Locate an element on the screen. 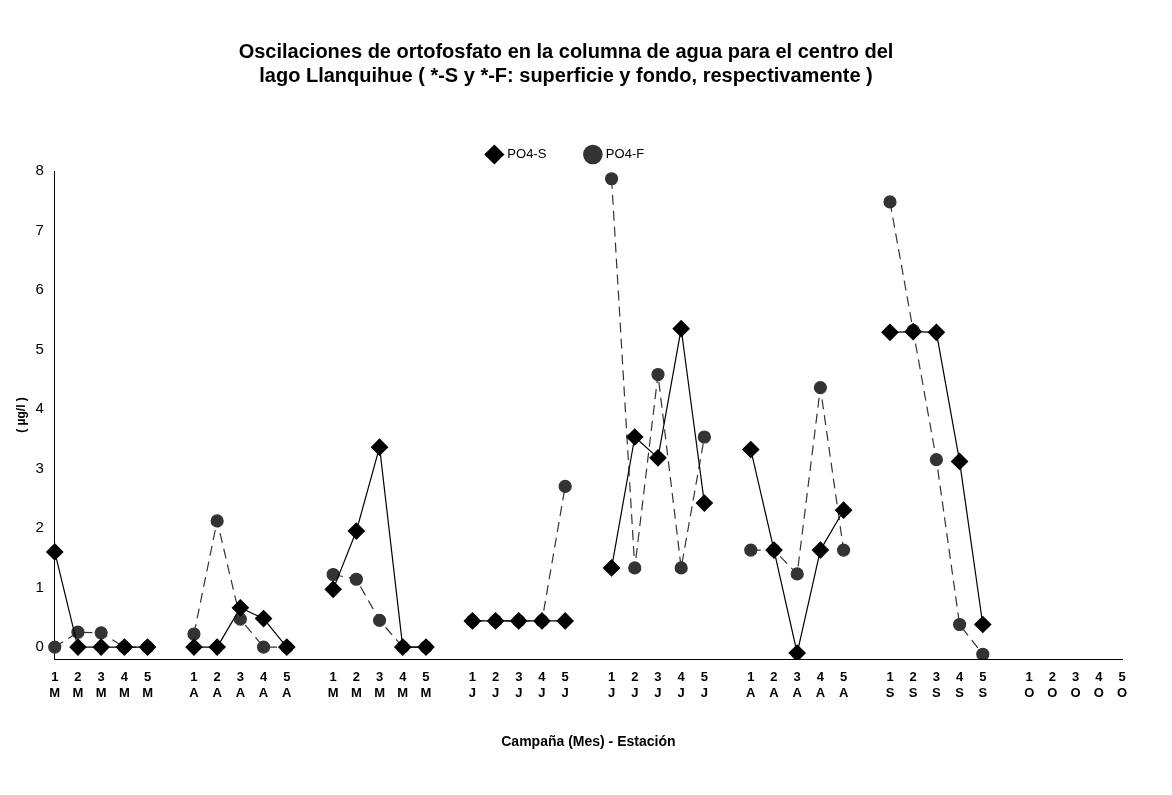 The height and width of the screenshot is (795, 1172). legend-label: PO4-S is located at coordinates (527, 154).